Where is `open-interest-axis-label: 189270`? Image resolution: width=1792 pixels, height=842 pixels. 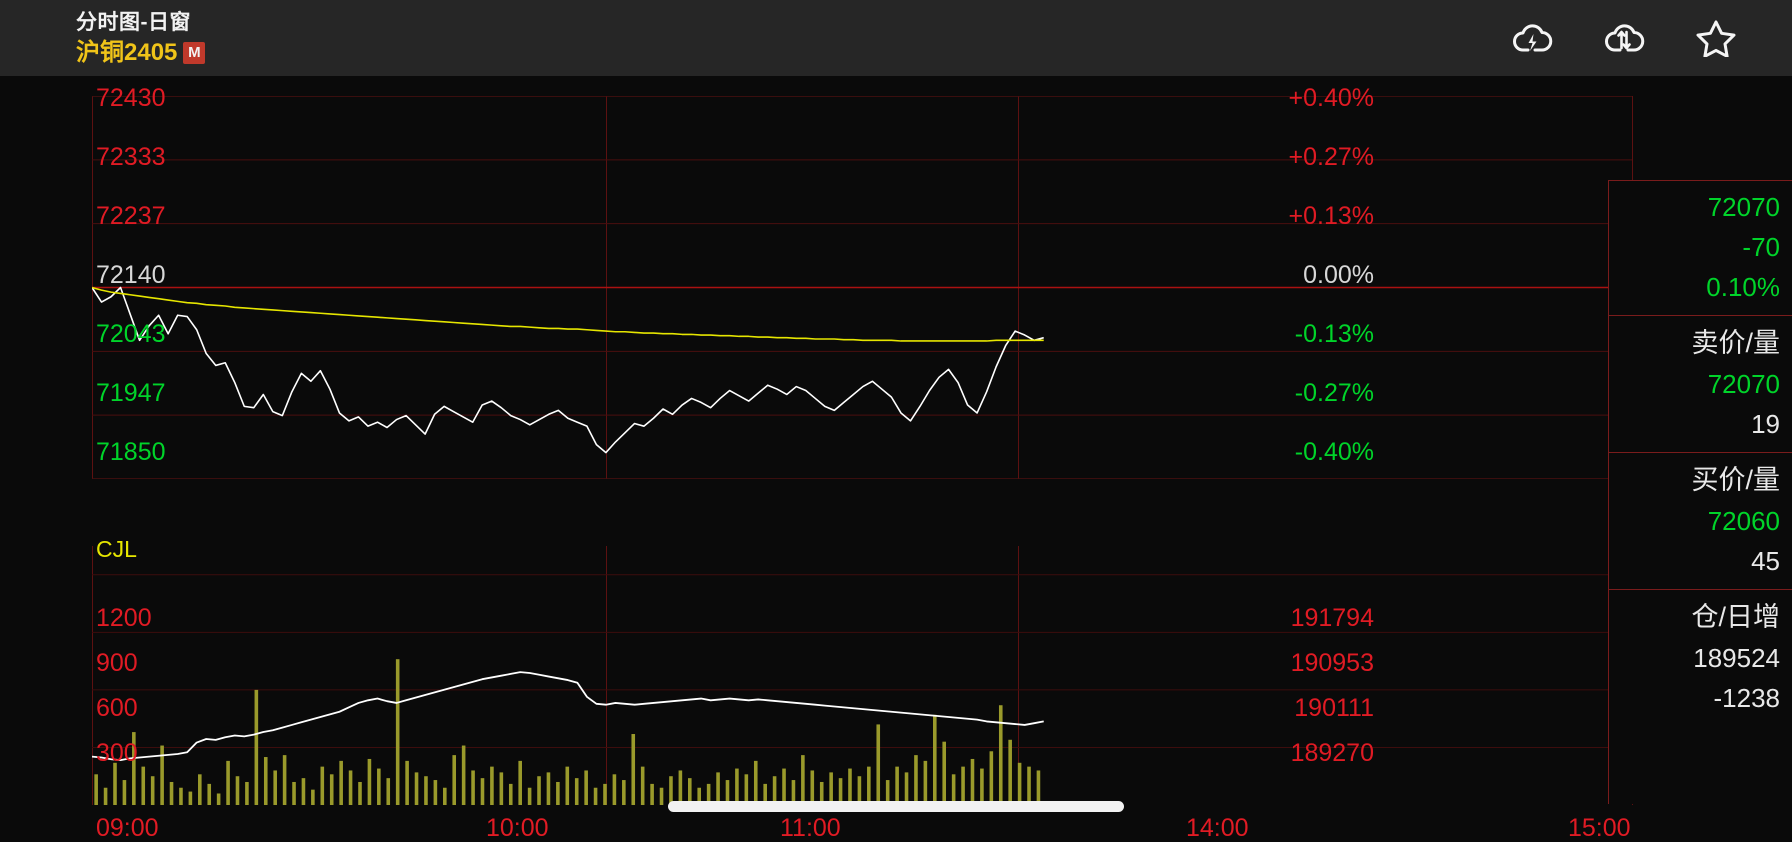 open-interest-axis-label: 189270 is located at coordinates (1332, 753).